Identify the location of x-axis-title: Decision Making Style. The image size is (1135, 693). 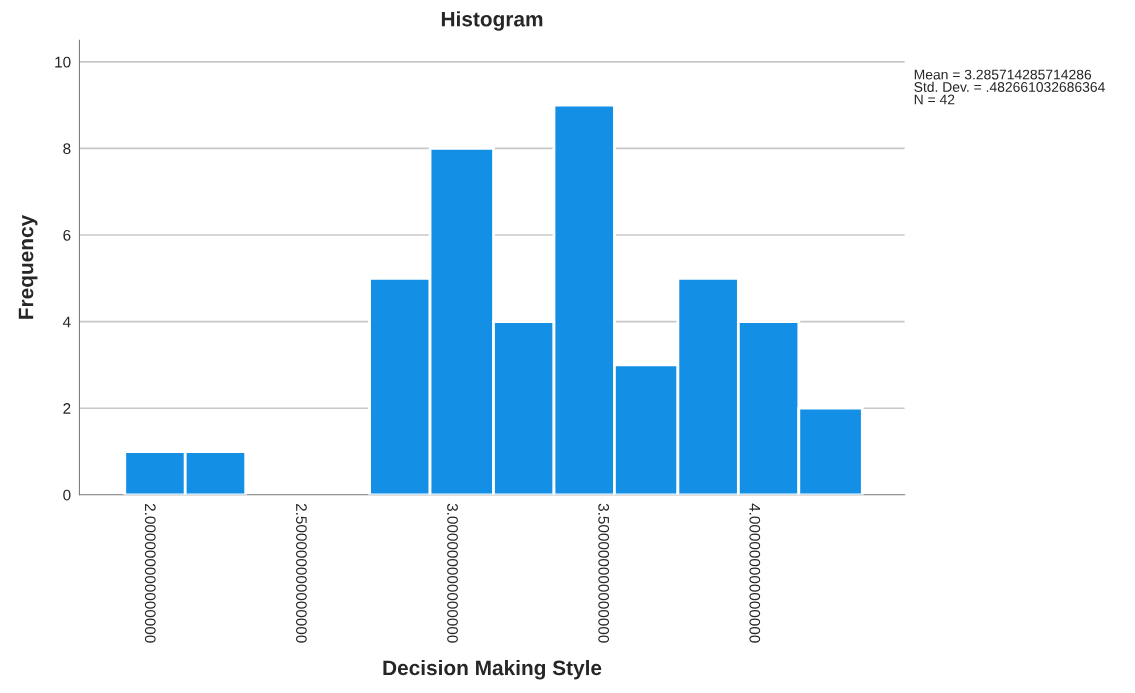
(492, 669).